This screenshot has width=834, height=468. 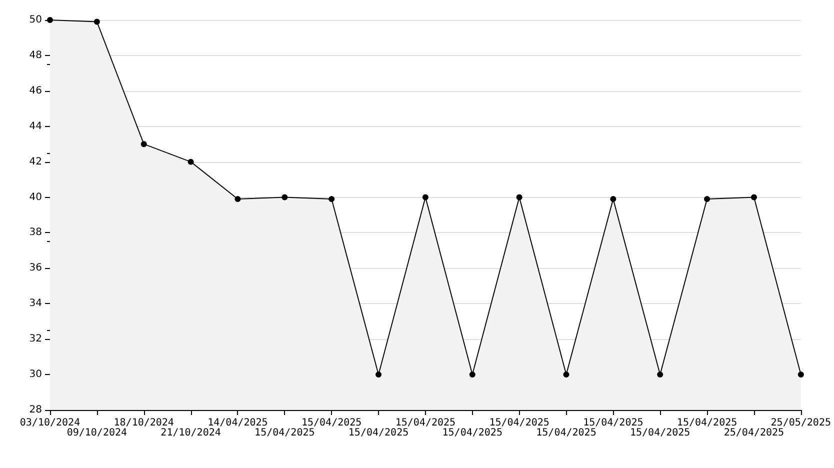 I want to click on y-tick-label: 50, so click(x=35, y=20).